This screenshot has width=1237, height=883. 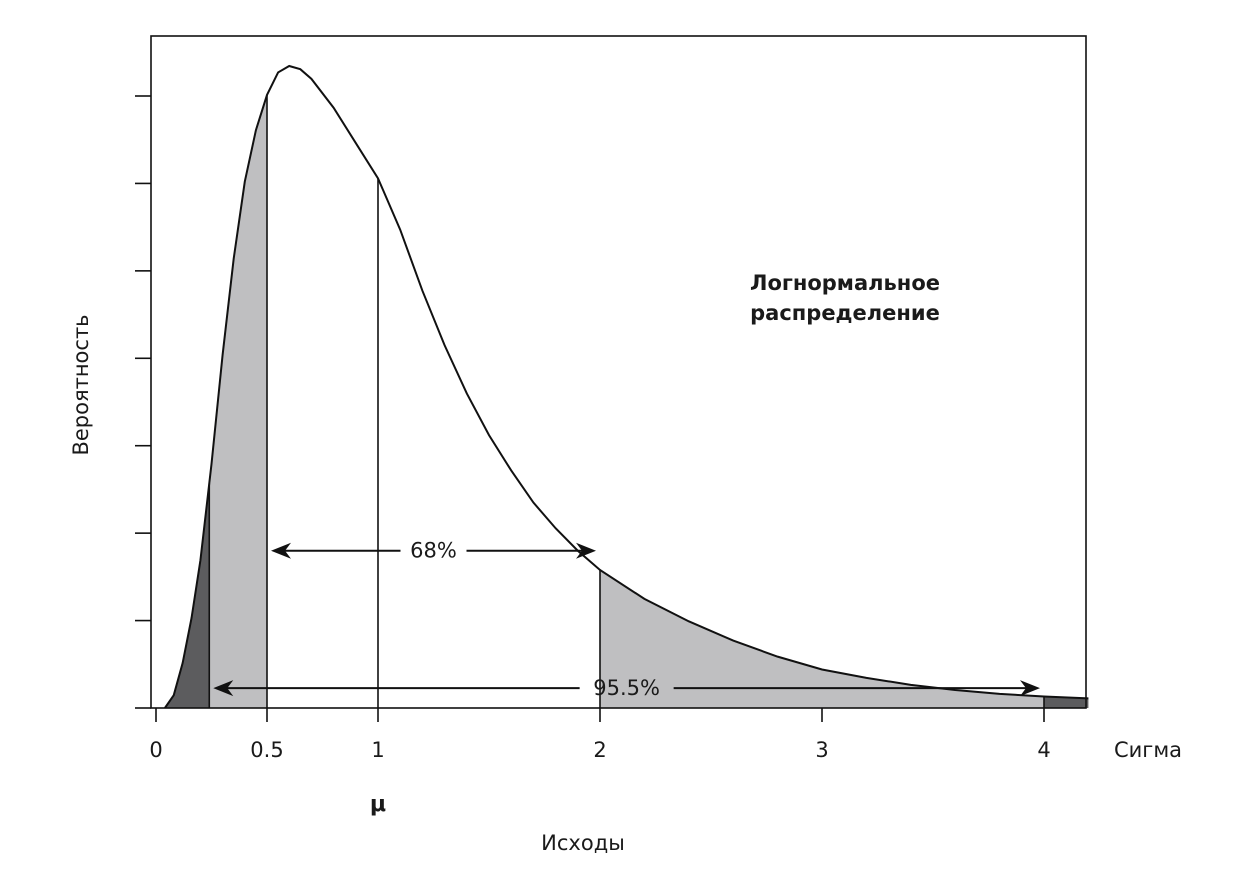 What do you see at coordinates (626, 688) in the screenshot?
I see `annotation-label-1: 95.5%` at bounding box center [626, 688].